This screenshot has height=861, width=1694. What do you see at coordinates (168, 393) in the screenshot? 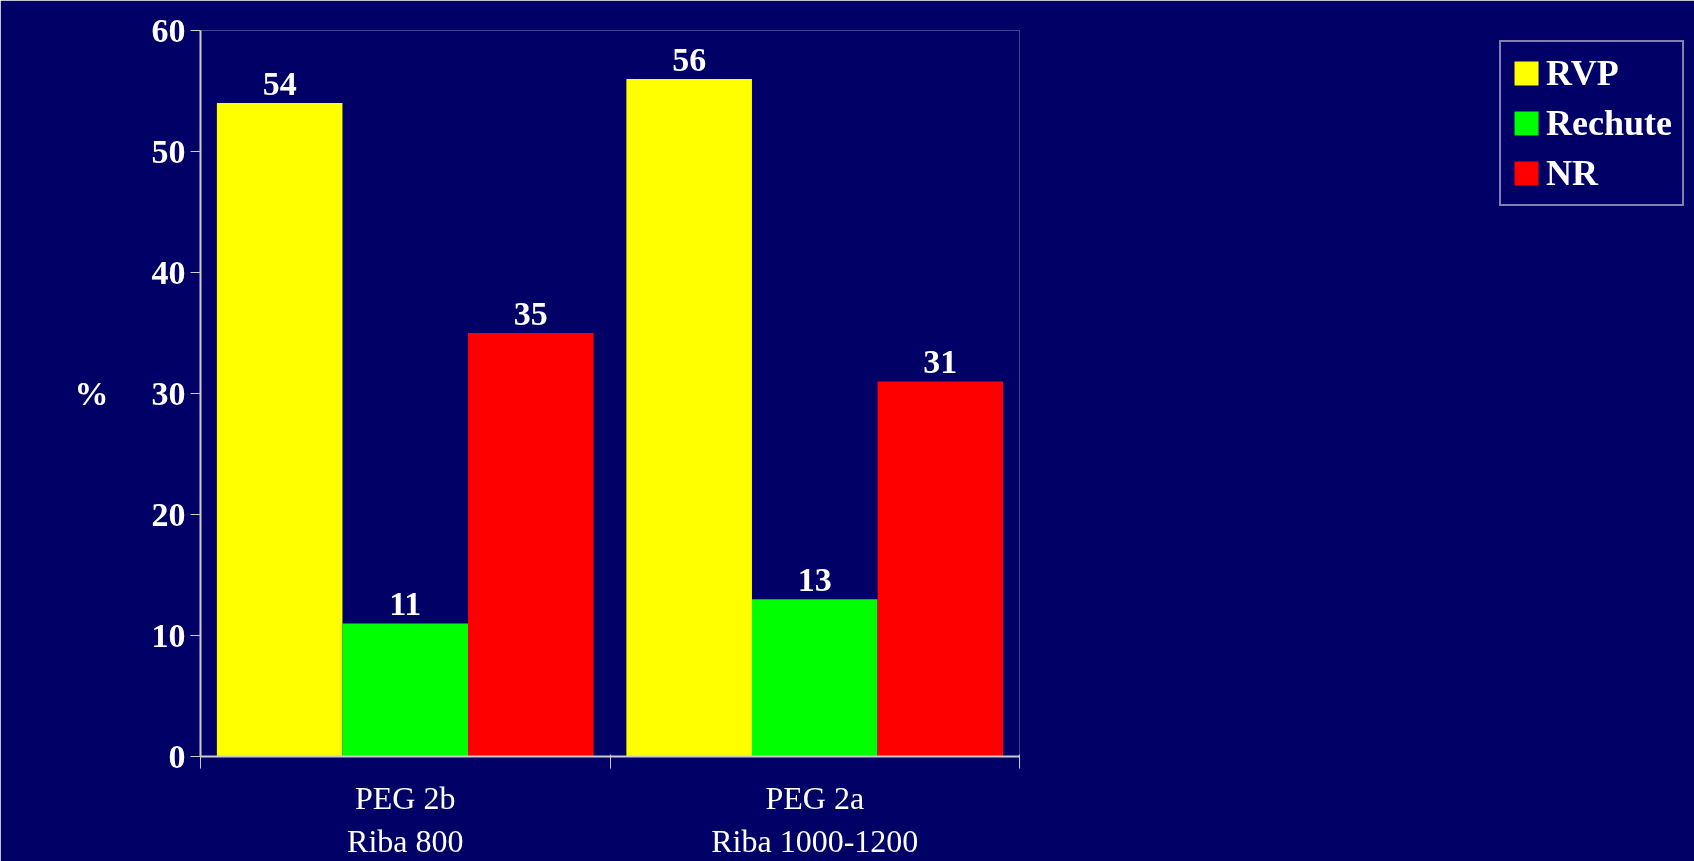
I see `y-tick-label: 30` at bounding box center [168, 393].